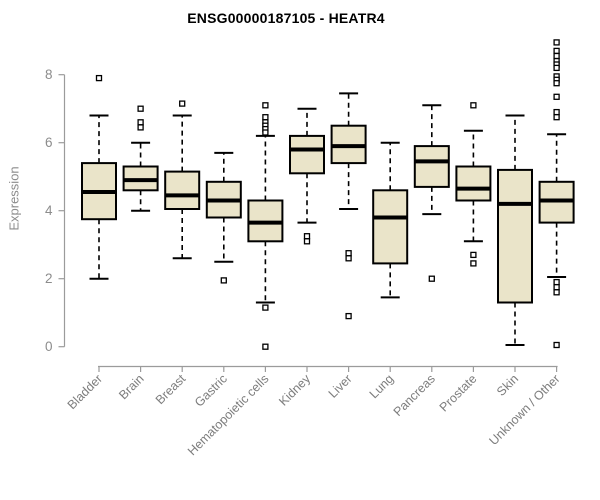 Image resolution: width=600 pixels, height=500 pixels. I want to click on category-label: Pancreas, so click(414, 395).